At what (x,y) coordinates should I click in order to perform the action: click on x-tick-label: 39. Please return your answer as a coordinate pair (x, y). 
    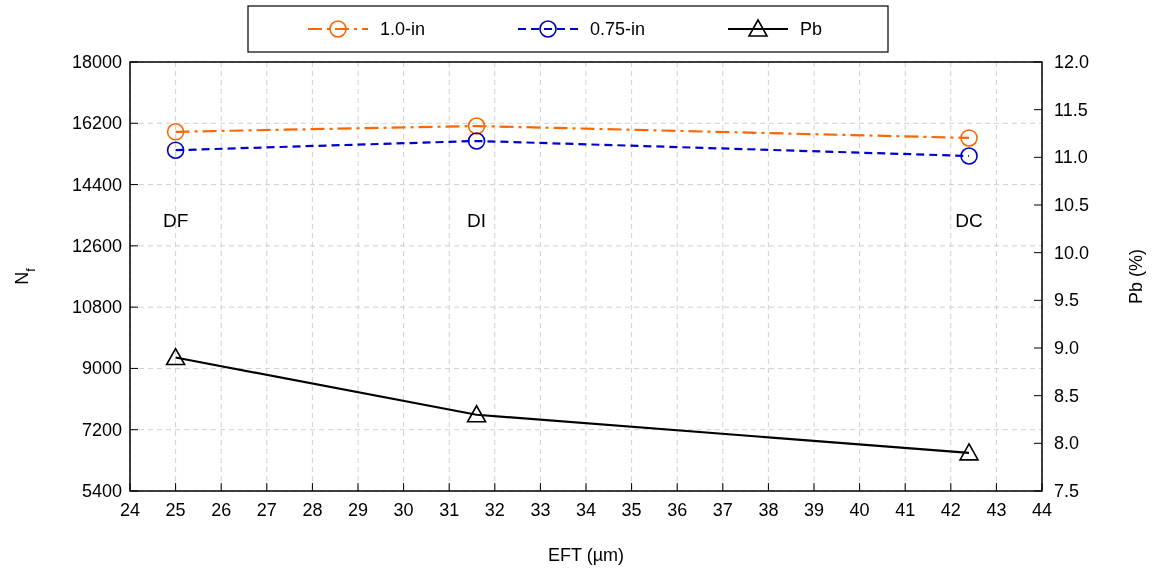
    Looking at the image, I should click on (814, 510).